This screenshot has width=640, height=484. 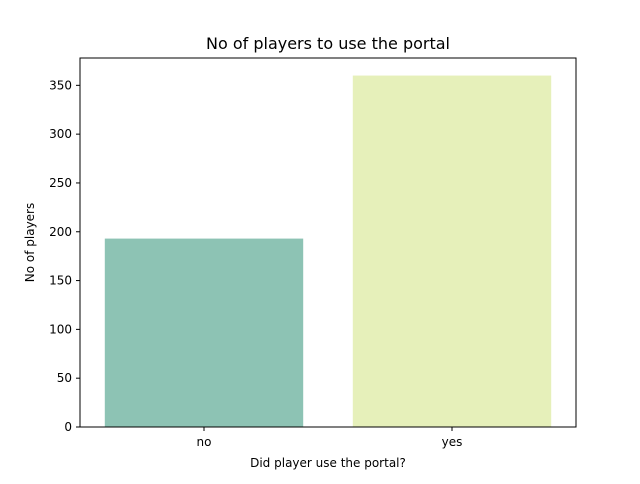 I want to click on y-tick-label: 50, so click(x=64, y=378).